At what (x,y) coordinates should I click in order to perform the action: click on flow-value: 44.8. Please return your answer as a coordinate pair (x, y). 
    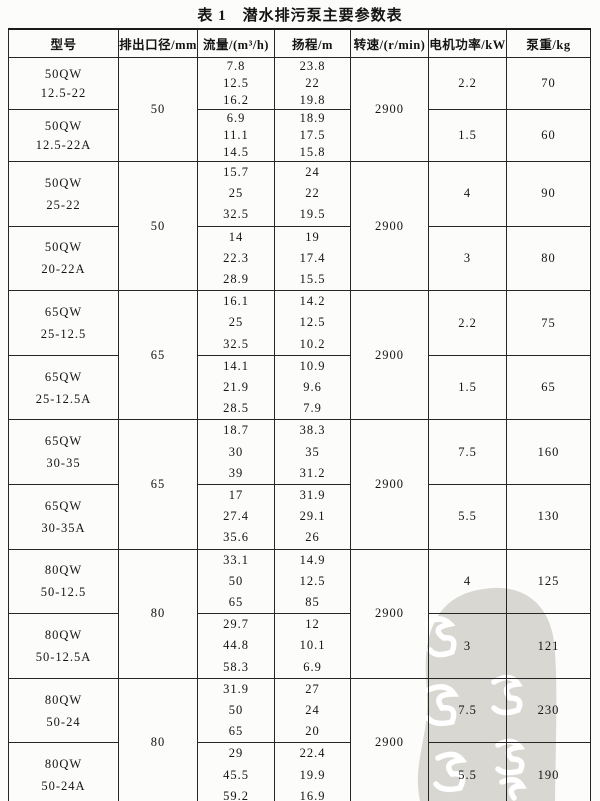
    Looking at the image, I should click on (236, 645).